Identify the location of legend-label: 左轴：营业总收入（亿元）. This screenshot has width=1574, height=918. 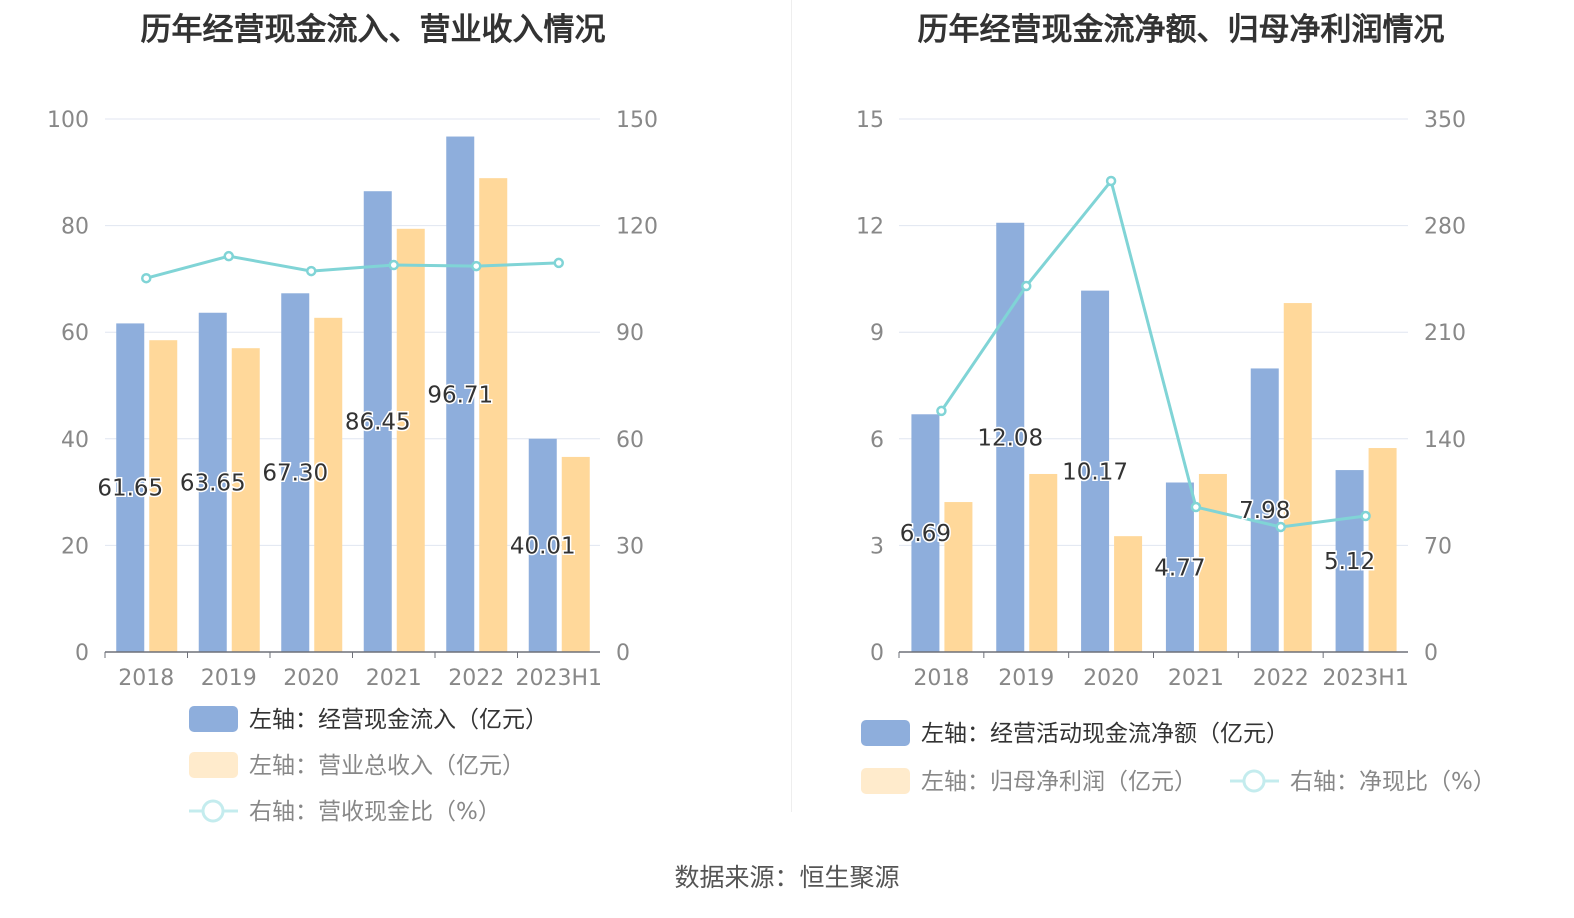
(387, 766).